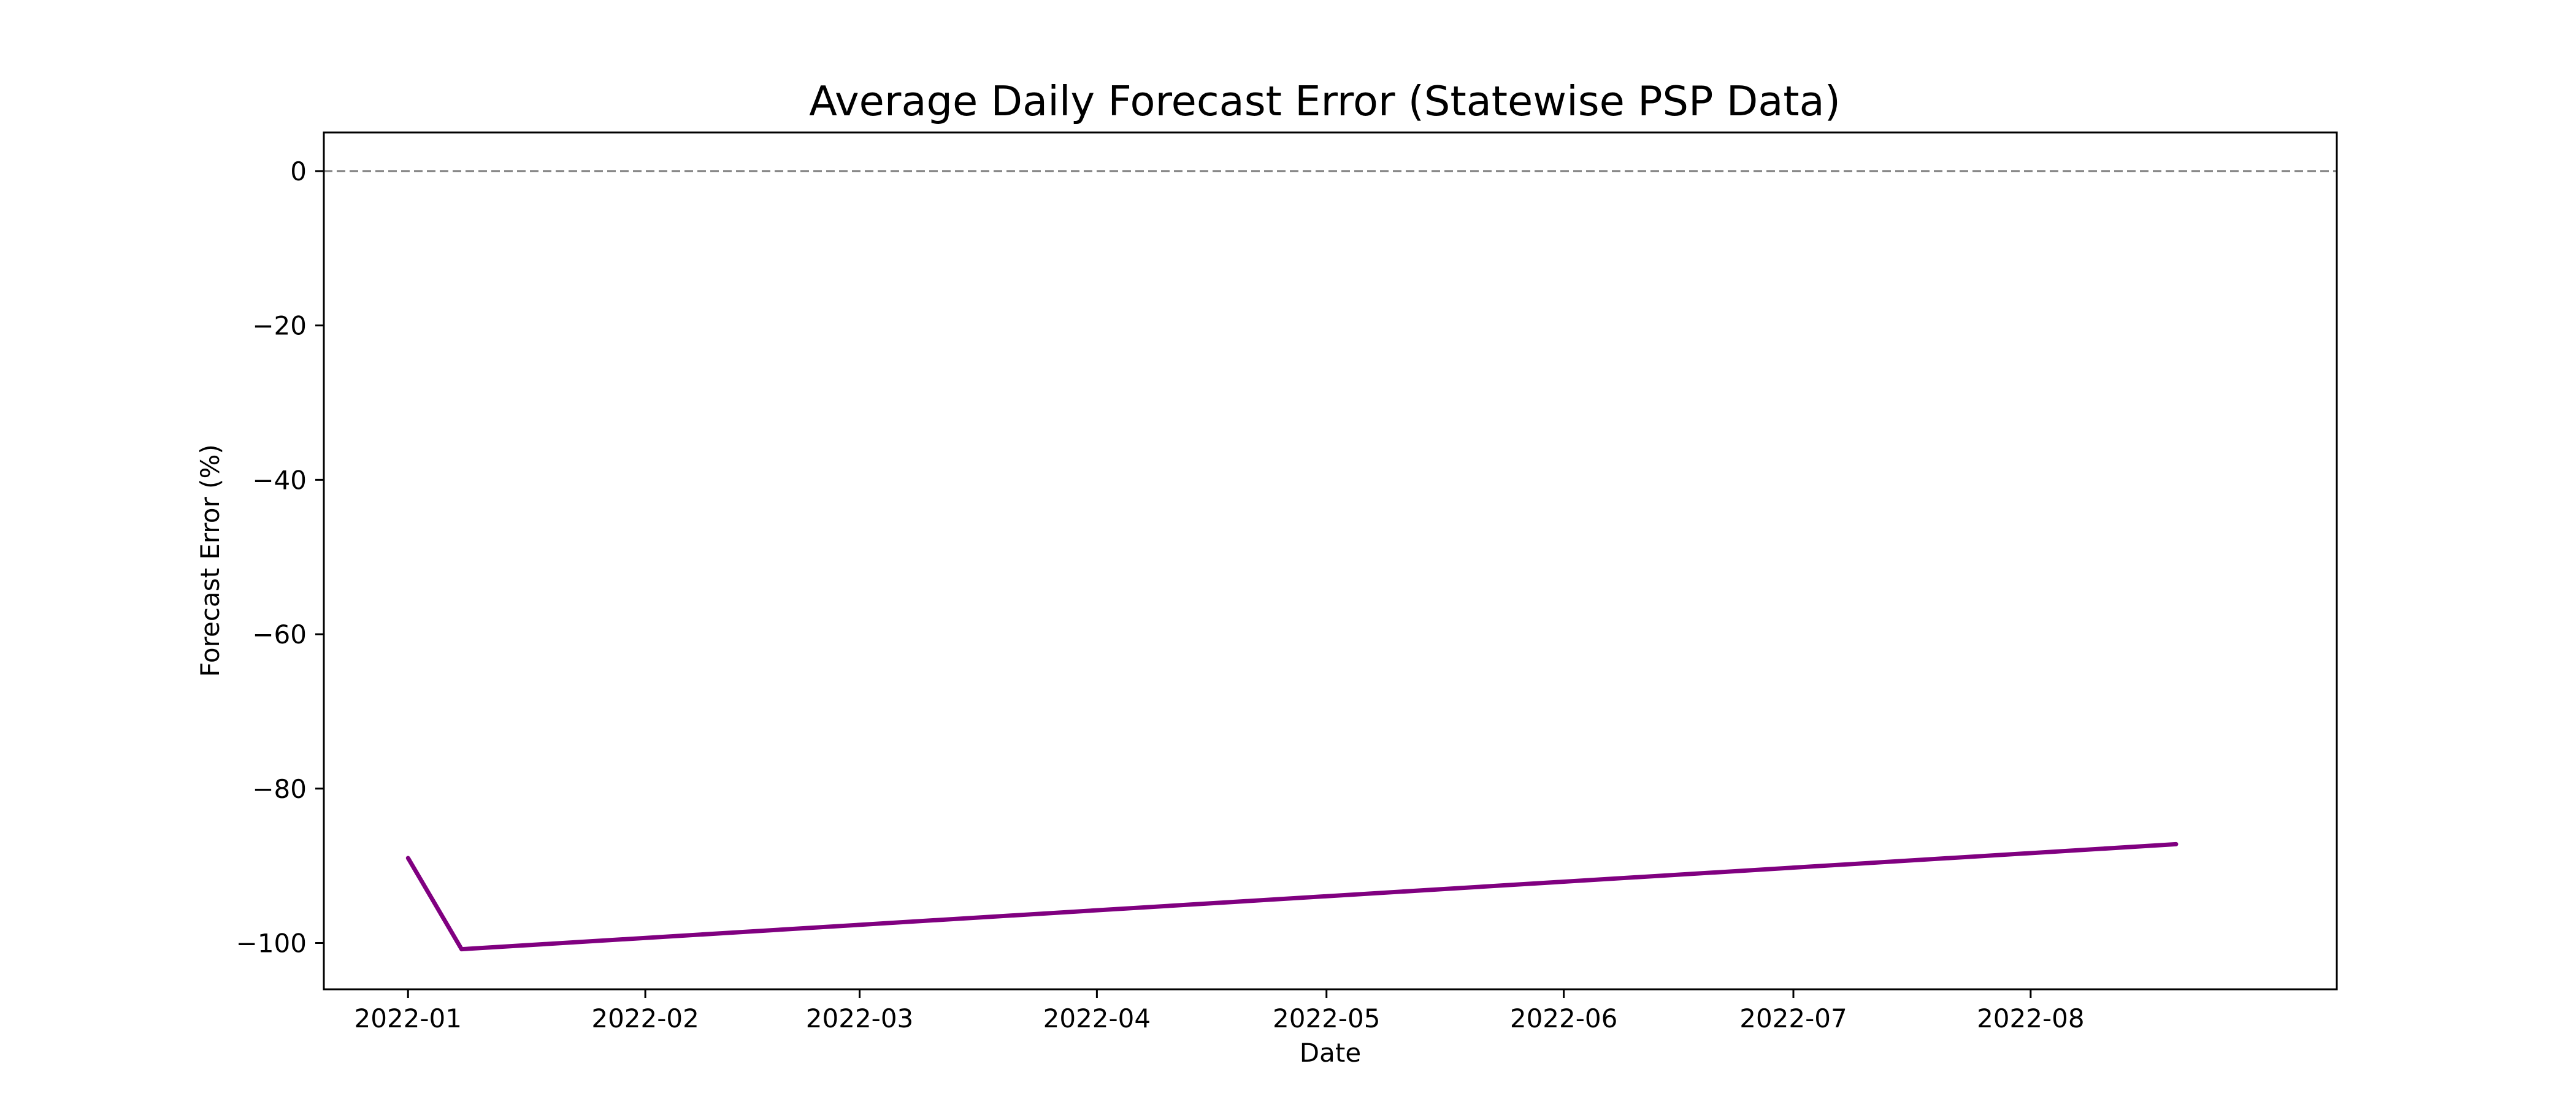 The image size is (2576, 1104). Describe the element at coordinates (279, 480) in the screenshot. I see `y-tick-label: −40` at that location.